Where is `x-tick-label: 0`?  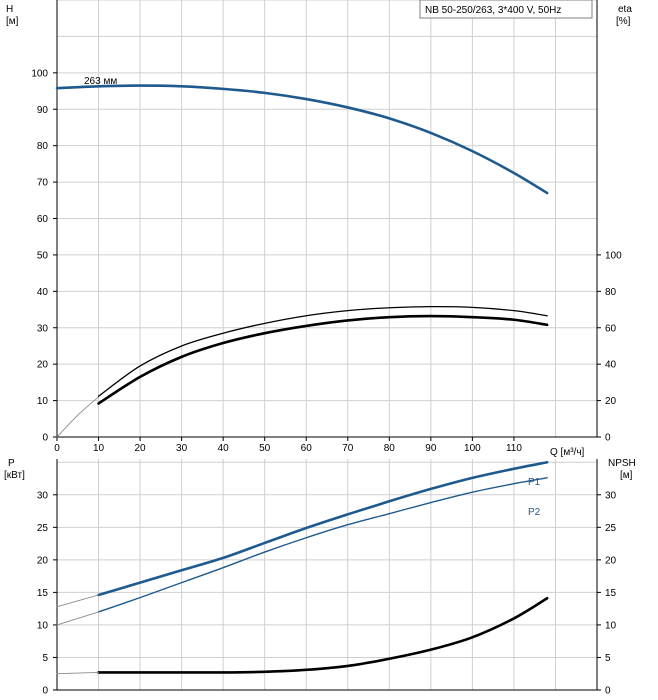 x-tick-label: 0 is located at coordinates (57, 448).